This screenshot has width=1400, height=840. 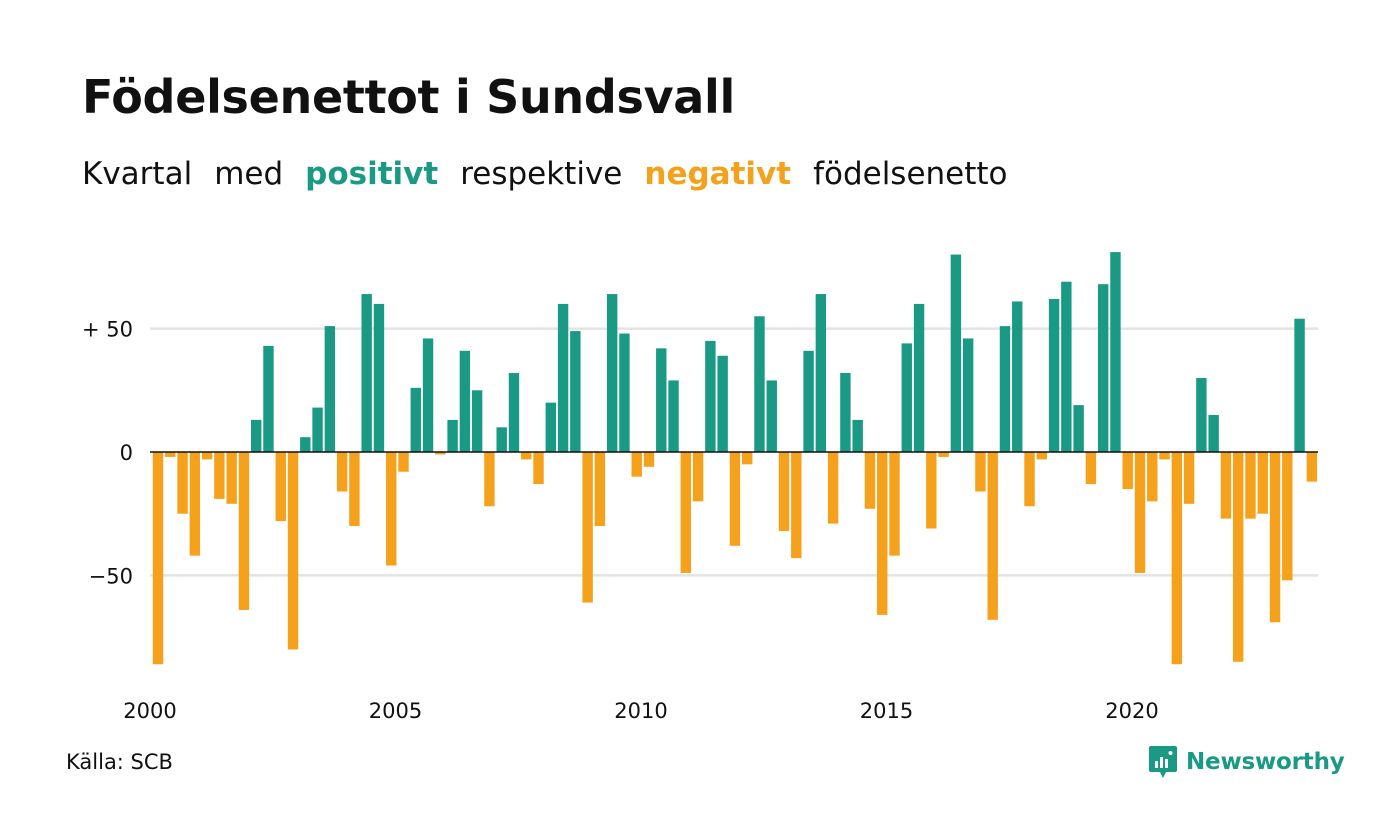 I want to click on subtitle-negative-word: negativt, so click(x=718, y=174).